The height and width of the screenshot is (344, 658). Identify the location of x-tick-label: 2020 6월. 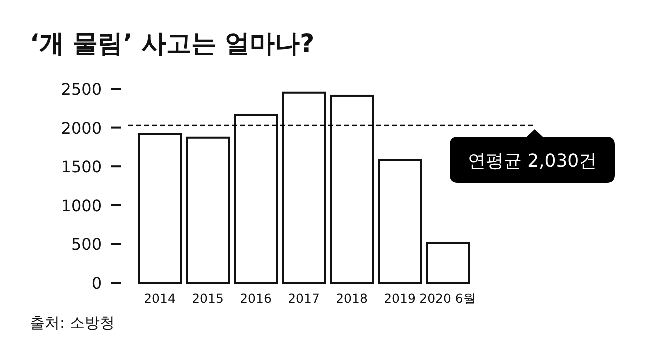
(448, 298).